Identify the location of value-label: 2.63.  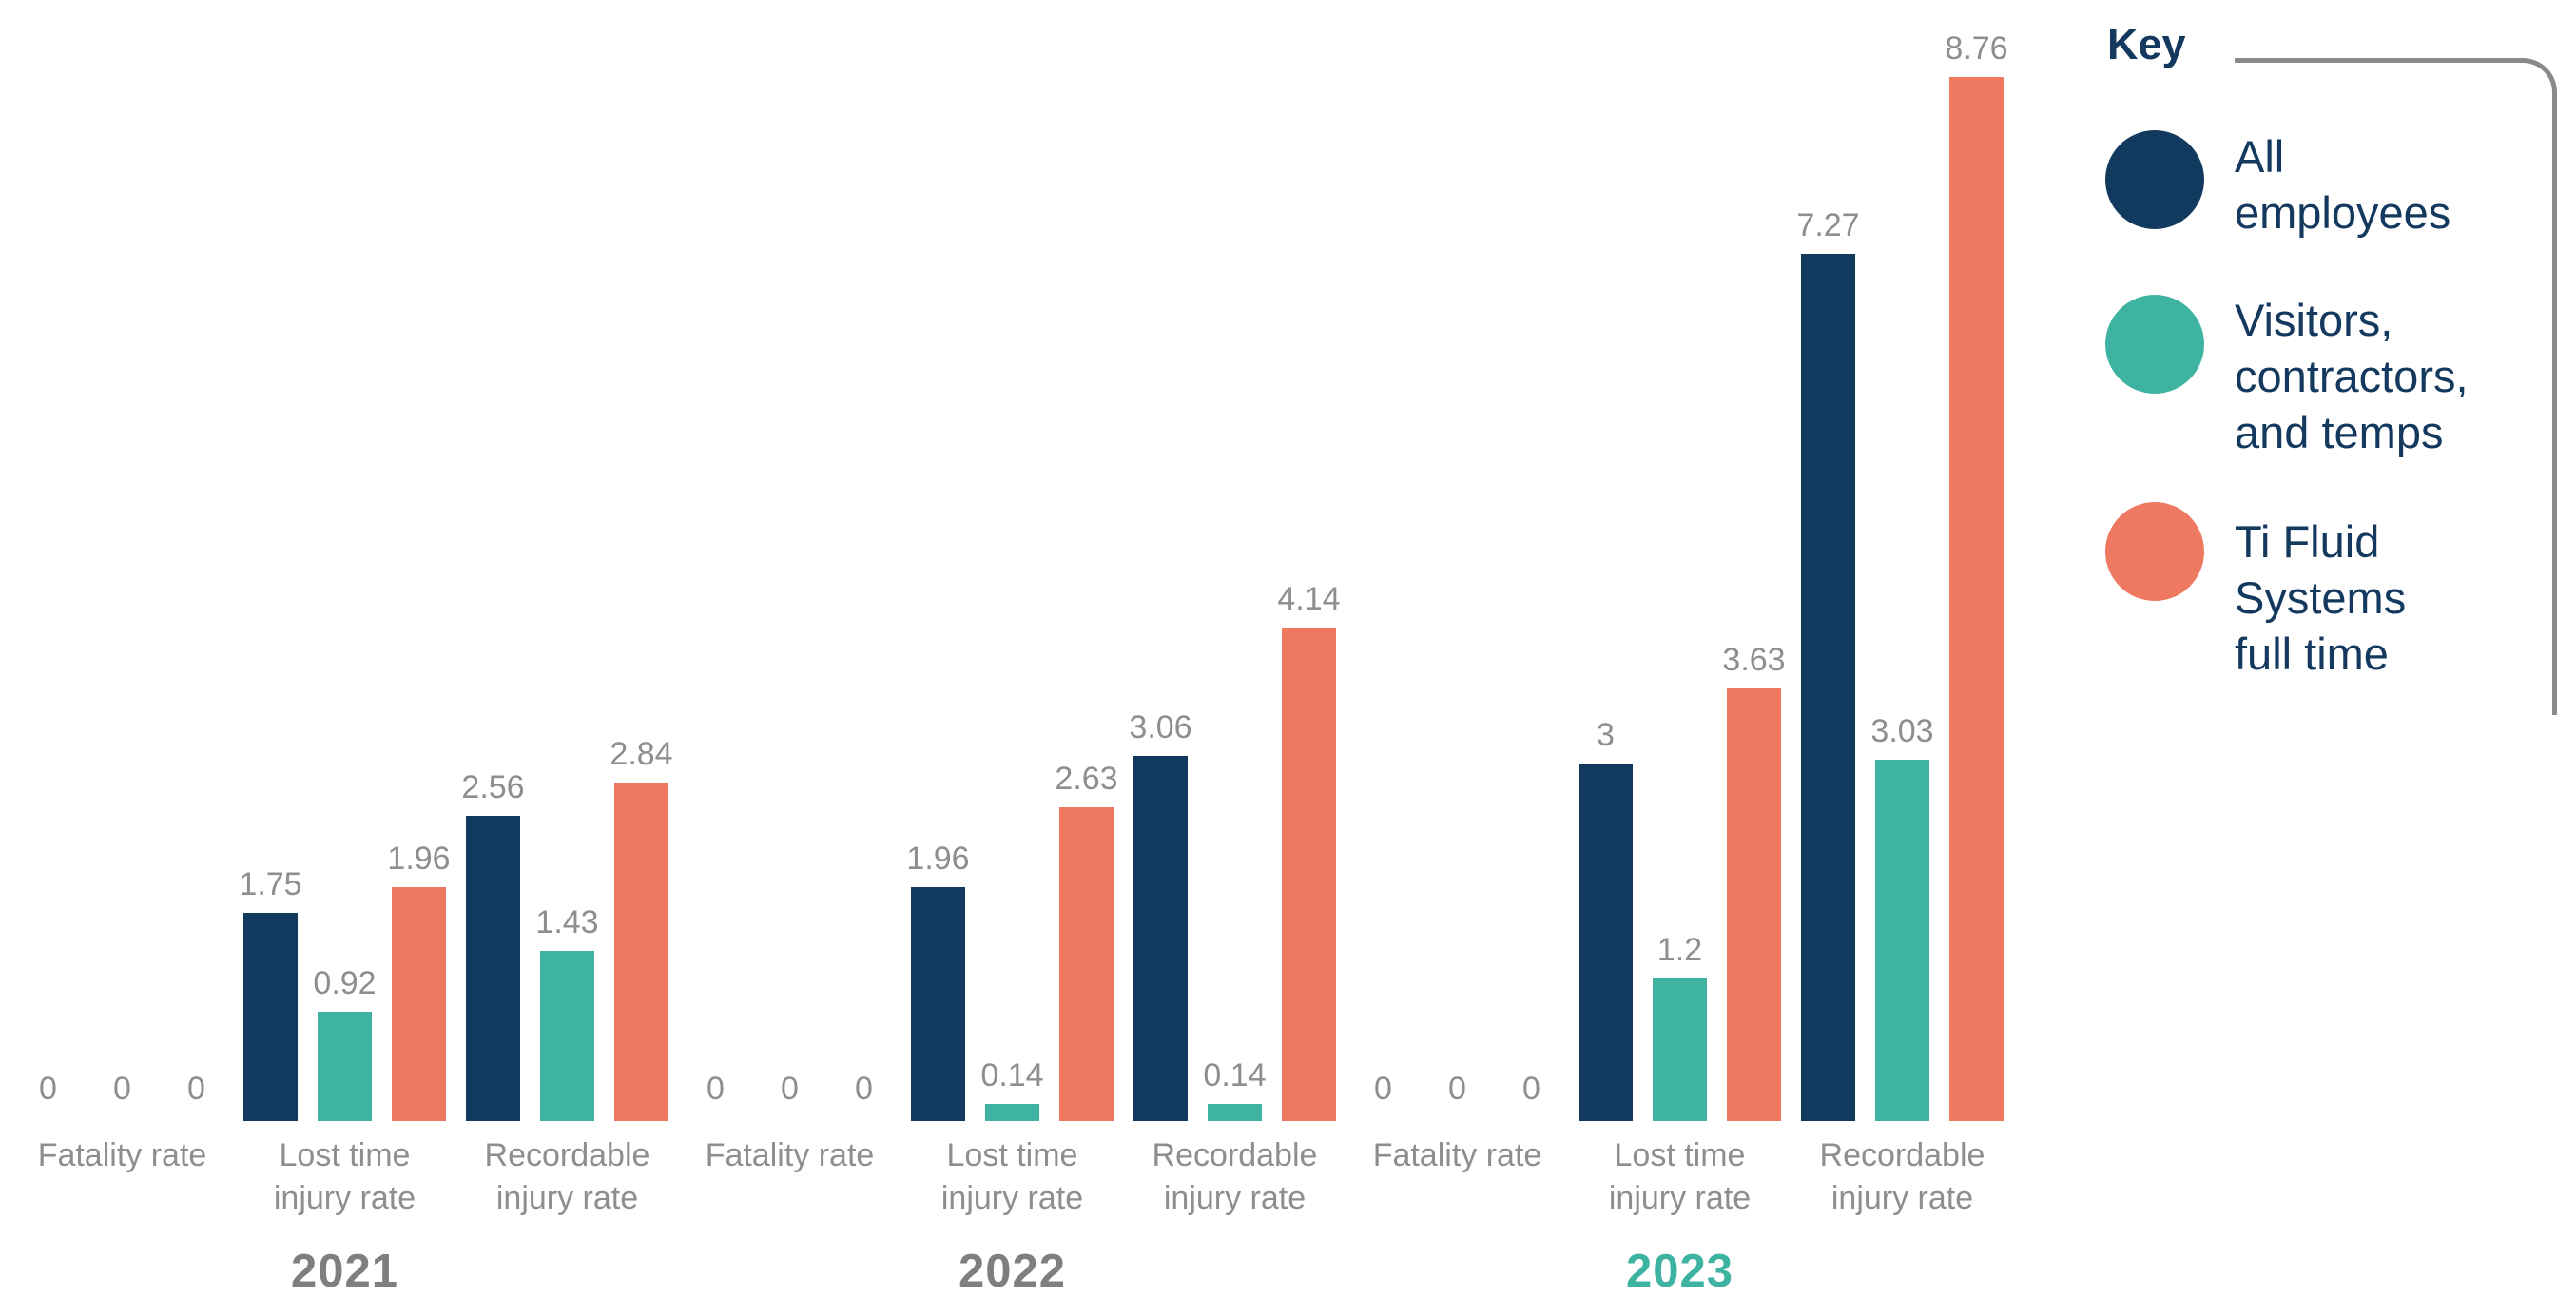
(1086, 779).